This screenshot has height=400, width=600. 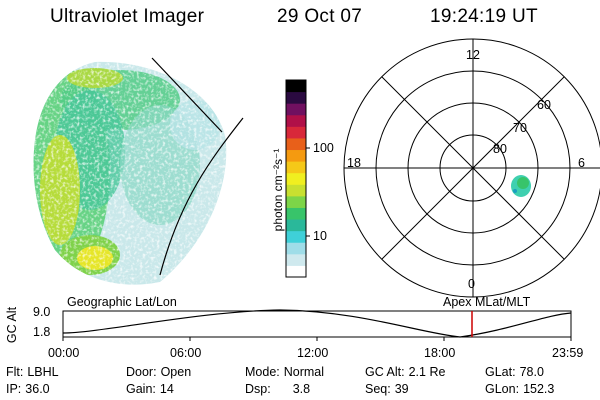 I want to click on polar-lat-70: 70, so click(x=520, y=128).